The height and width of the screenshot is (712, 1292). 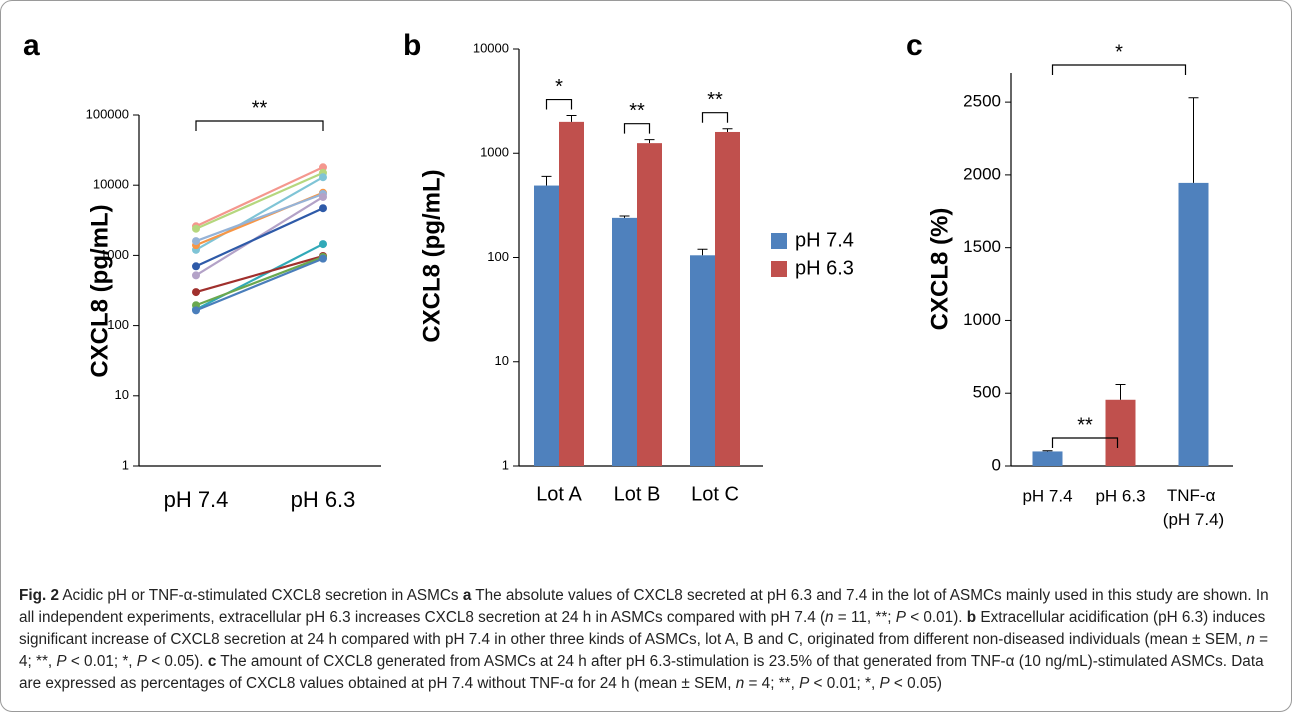 I want to click on label-line: TNF-α, so click(x=1193, y=495).